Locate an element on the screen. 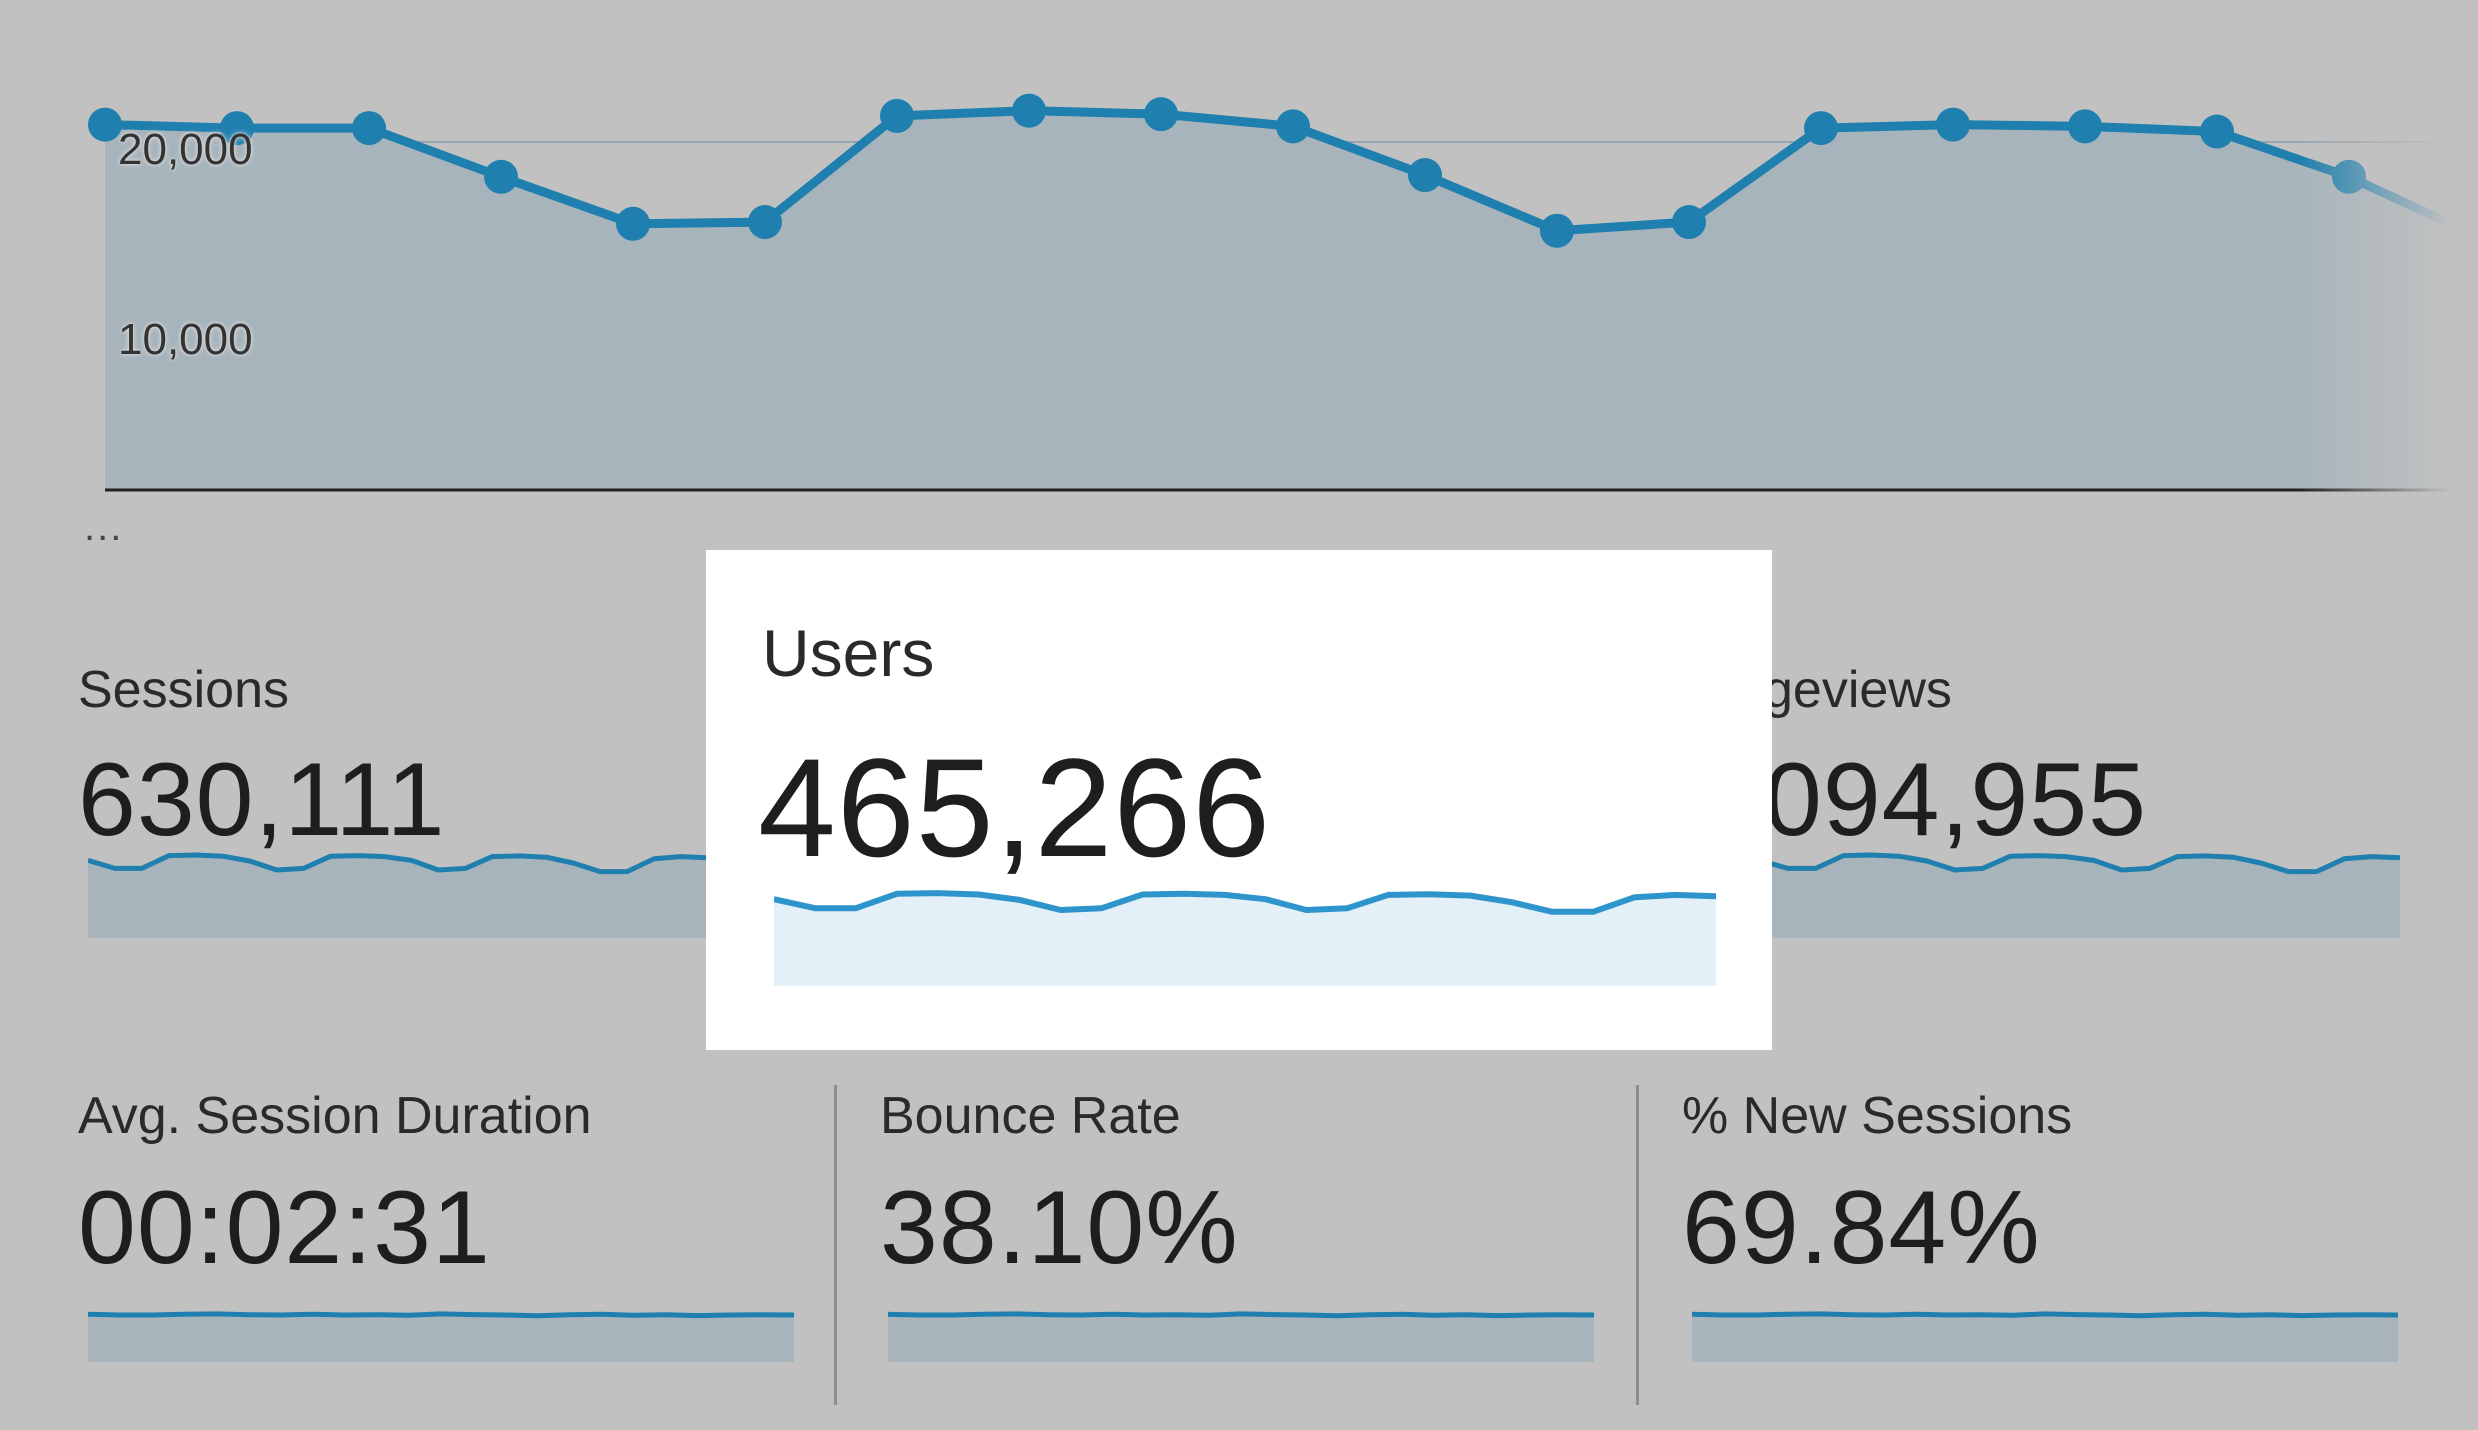  y-tick-label: 10,000 is located at coordinates (185, 339).